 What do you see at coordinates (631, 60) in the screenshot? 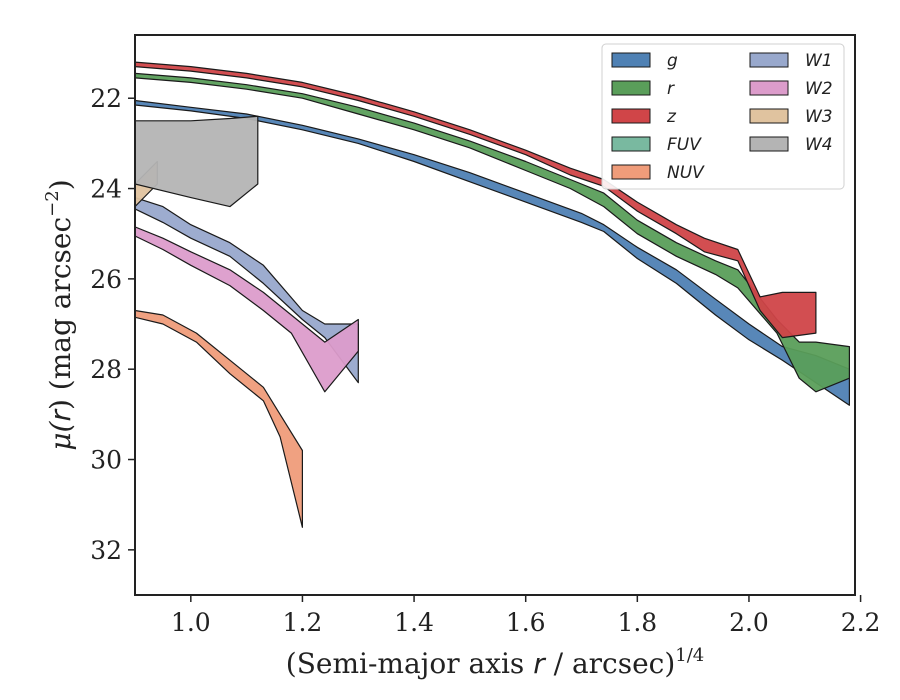
I see `legend-swatch-g` at bounding box center [631, 60].